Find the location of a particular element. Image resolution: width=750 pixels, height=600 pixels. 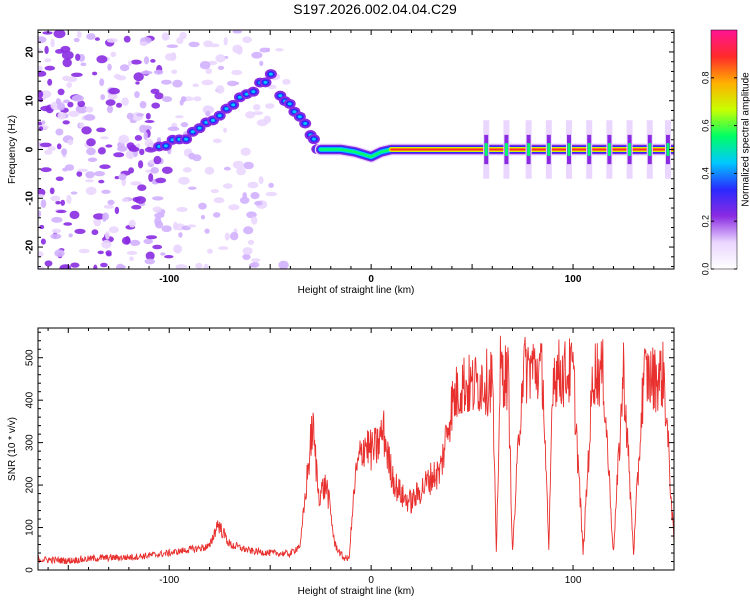

y-tick-label: 200 is located at coordinates (30, 484).